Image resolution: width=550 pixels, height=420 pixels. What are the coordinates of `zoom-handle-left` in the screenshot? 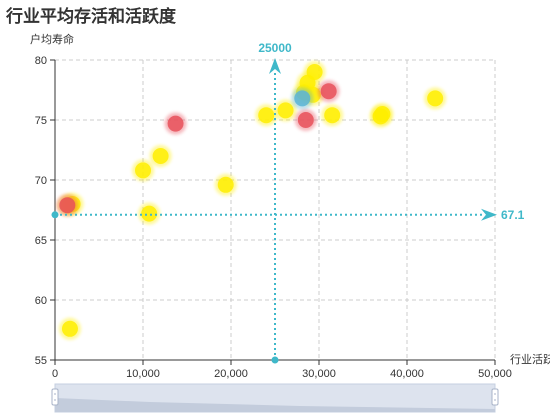 It's located at (55, 397).